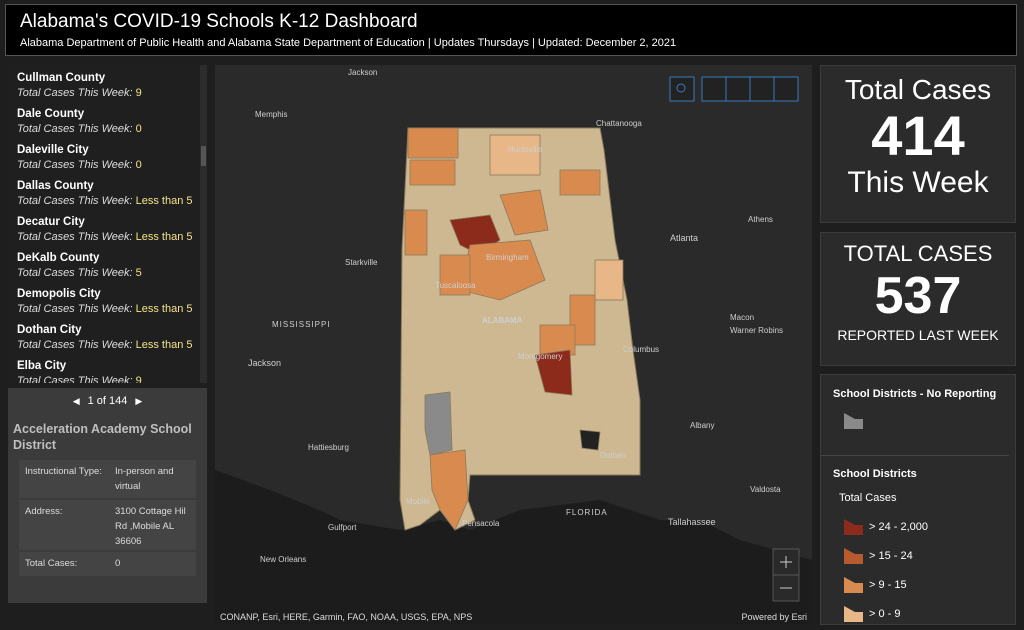  Describe the element at coordinates (144, 479) in the screenshot. I see `field-value: In-person and virtual` at that location.